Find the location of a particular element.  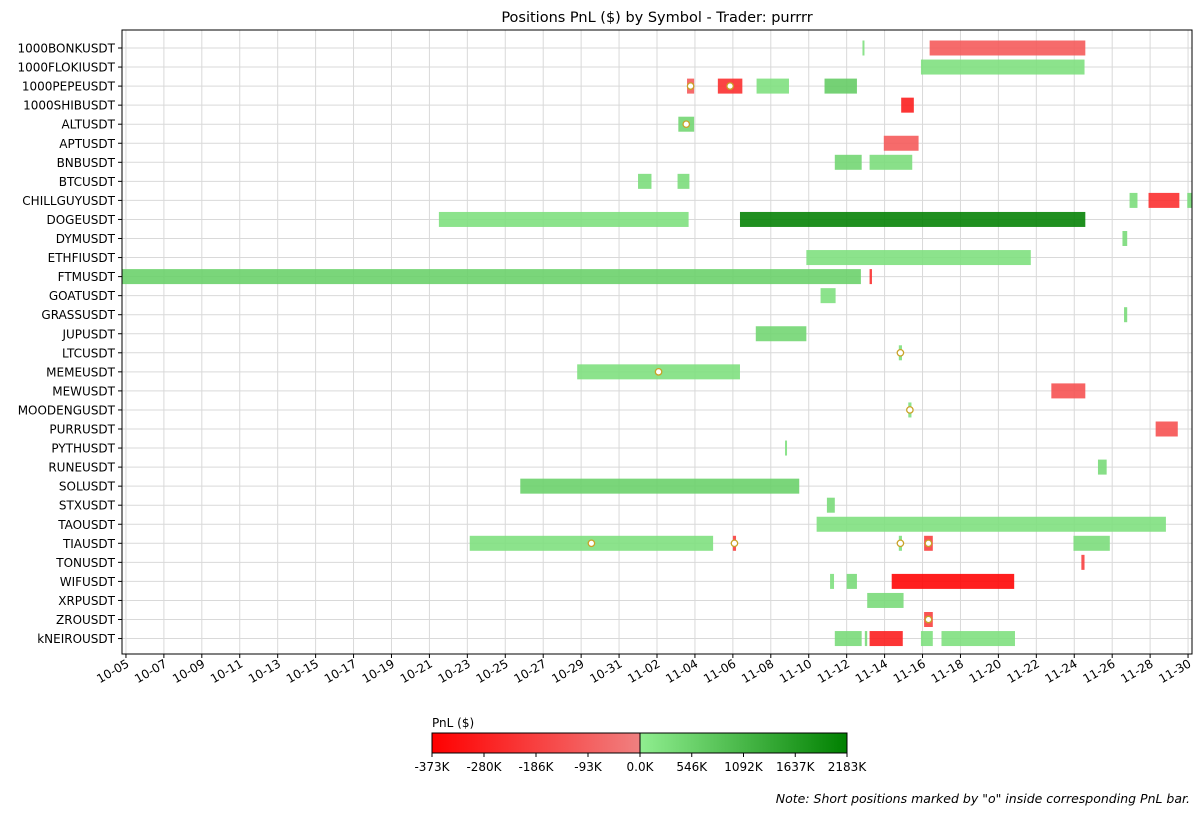

y-tick-label: GOATUSDT is located at coordinates (82, 296).